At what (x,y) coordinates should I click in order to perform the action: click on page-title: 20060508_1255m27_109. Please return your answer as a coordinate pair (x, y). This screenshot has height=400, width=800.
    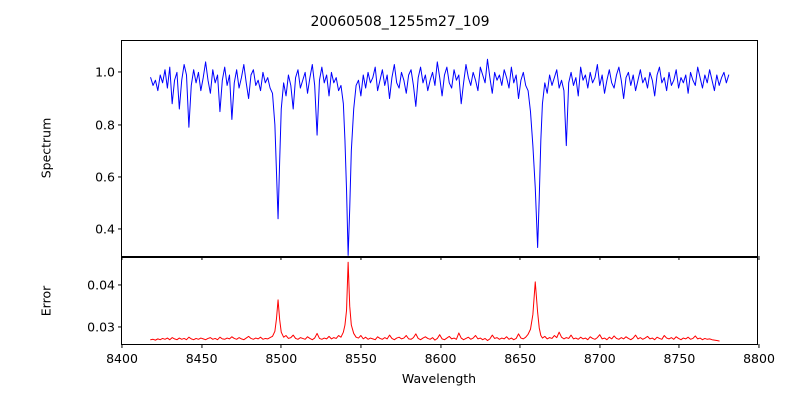
    Looking at the image, I should click on (400, 22).